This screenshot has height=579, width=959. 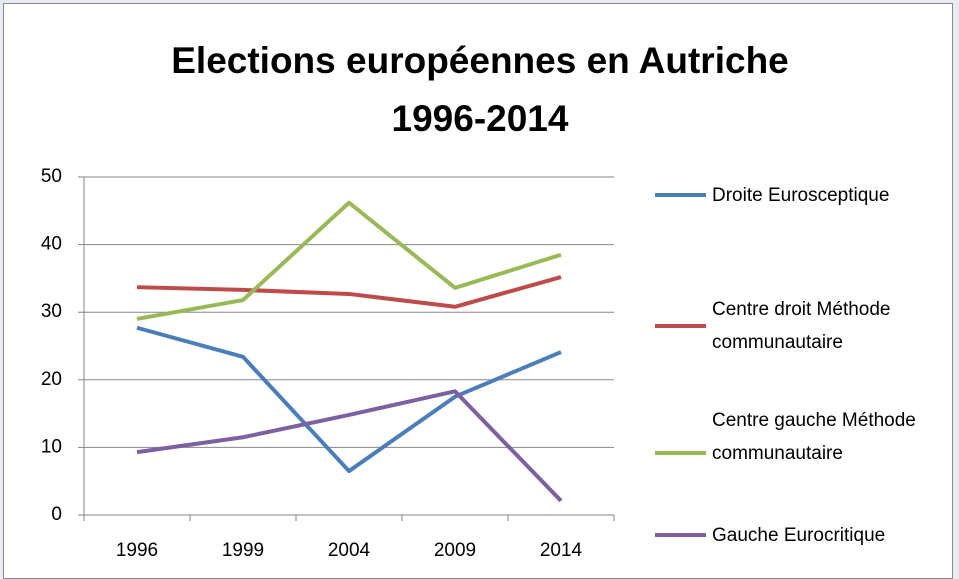 I want to click on x-tick-label: 2014, so click(x=561, y=550).